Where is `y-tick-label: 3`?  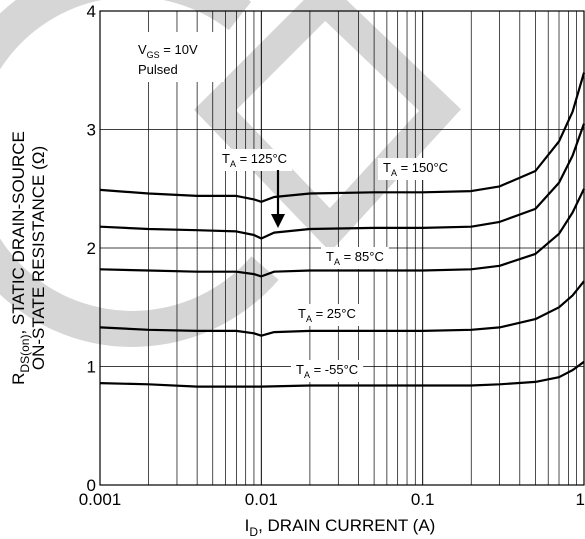
y-tick-label: 3 is located at coordinates (91, 130).